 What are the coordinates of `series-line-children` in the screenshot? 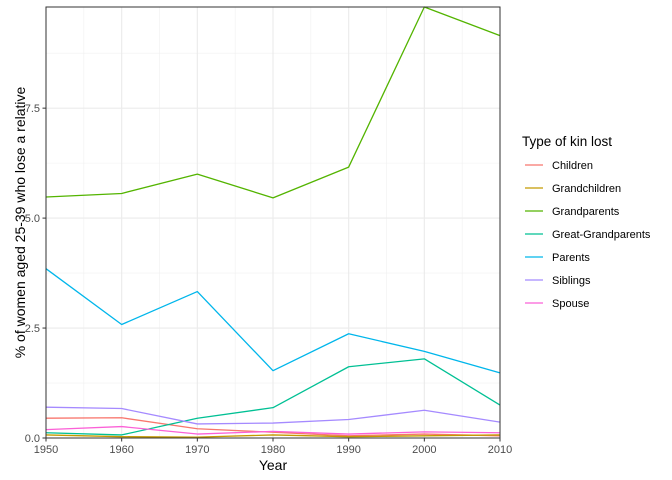 It's located at (273, 427).